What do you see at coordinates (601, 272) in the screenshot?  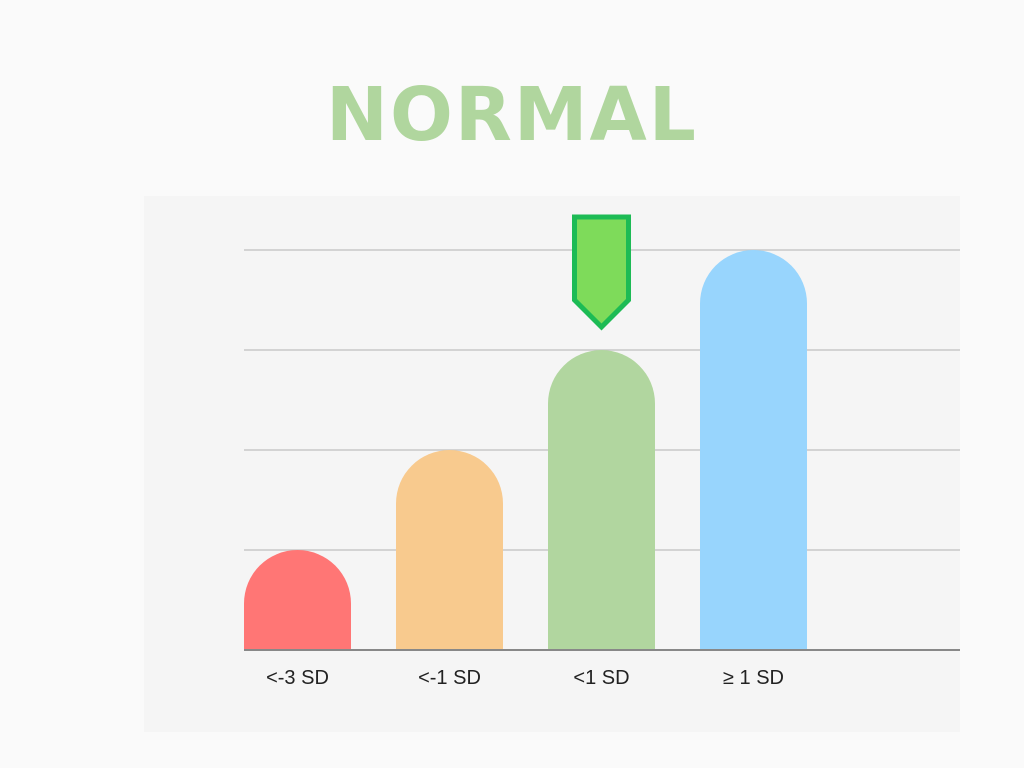 I see `highlight-arrow-marker` at bounding box center [601, 272].